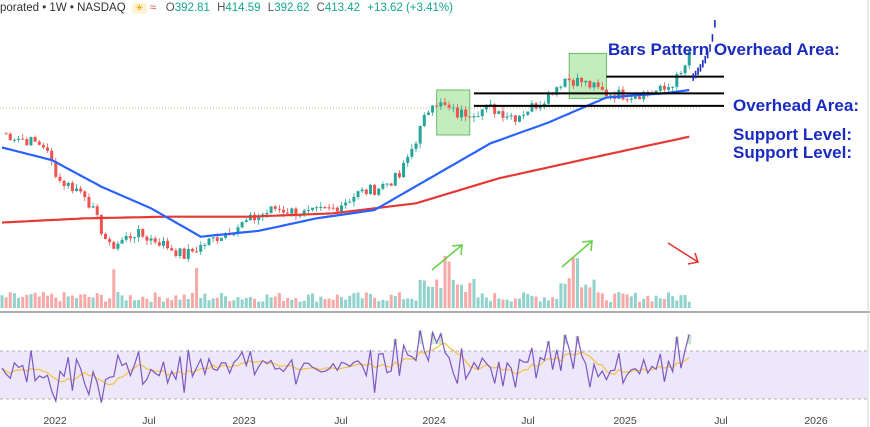 This screenshot has height=427, width=870. Describe the element at coordinates (345, 281) in the screenshot. I see `volume-bars` at that location.